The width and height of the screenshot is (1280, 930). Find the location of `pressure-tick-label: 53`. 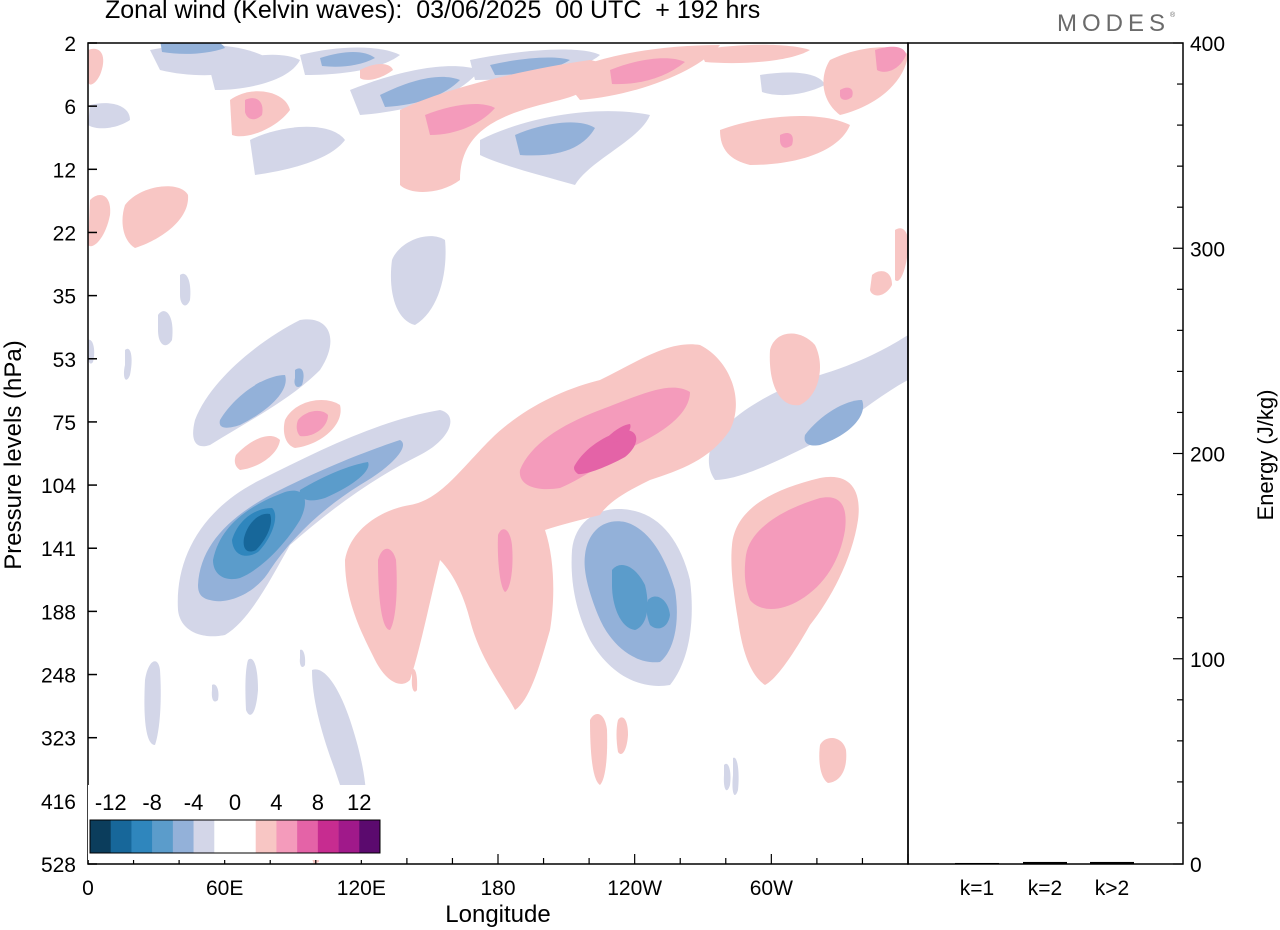

pressure-tick-label: 53 is located at coordinates (64, 360).